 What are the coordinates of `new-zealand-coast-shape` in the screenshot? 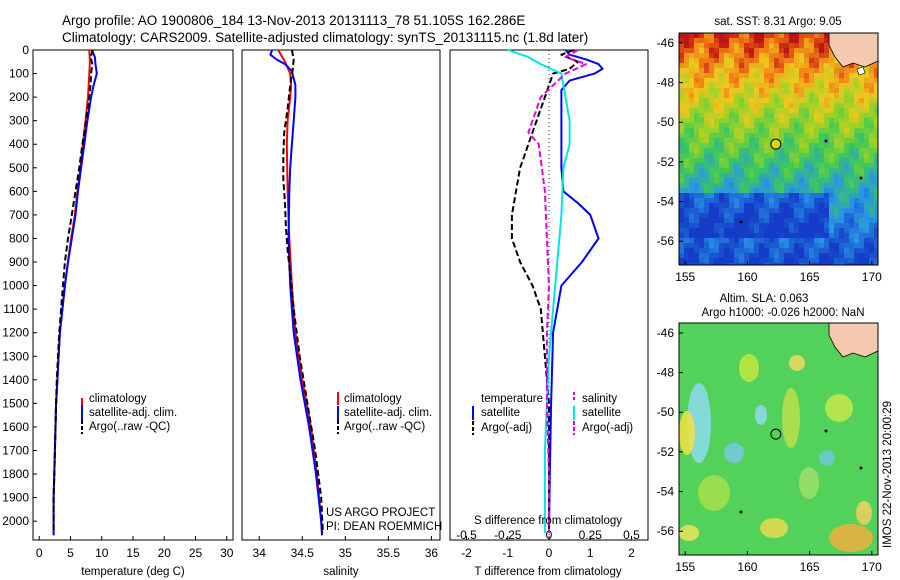 It's located at (853, 50).